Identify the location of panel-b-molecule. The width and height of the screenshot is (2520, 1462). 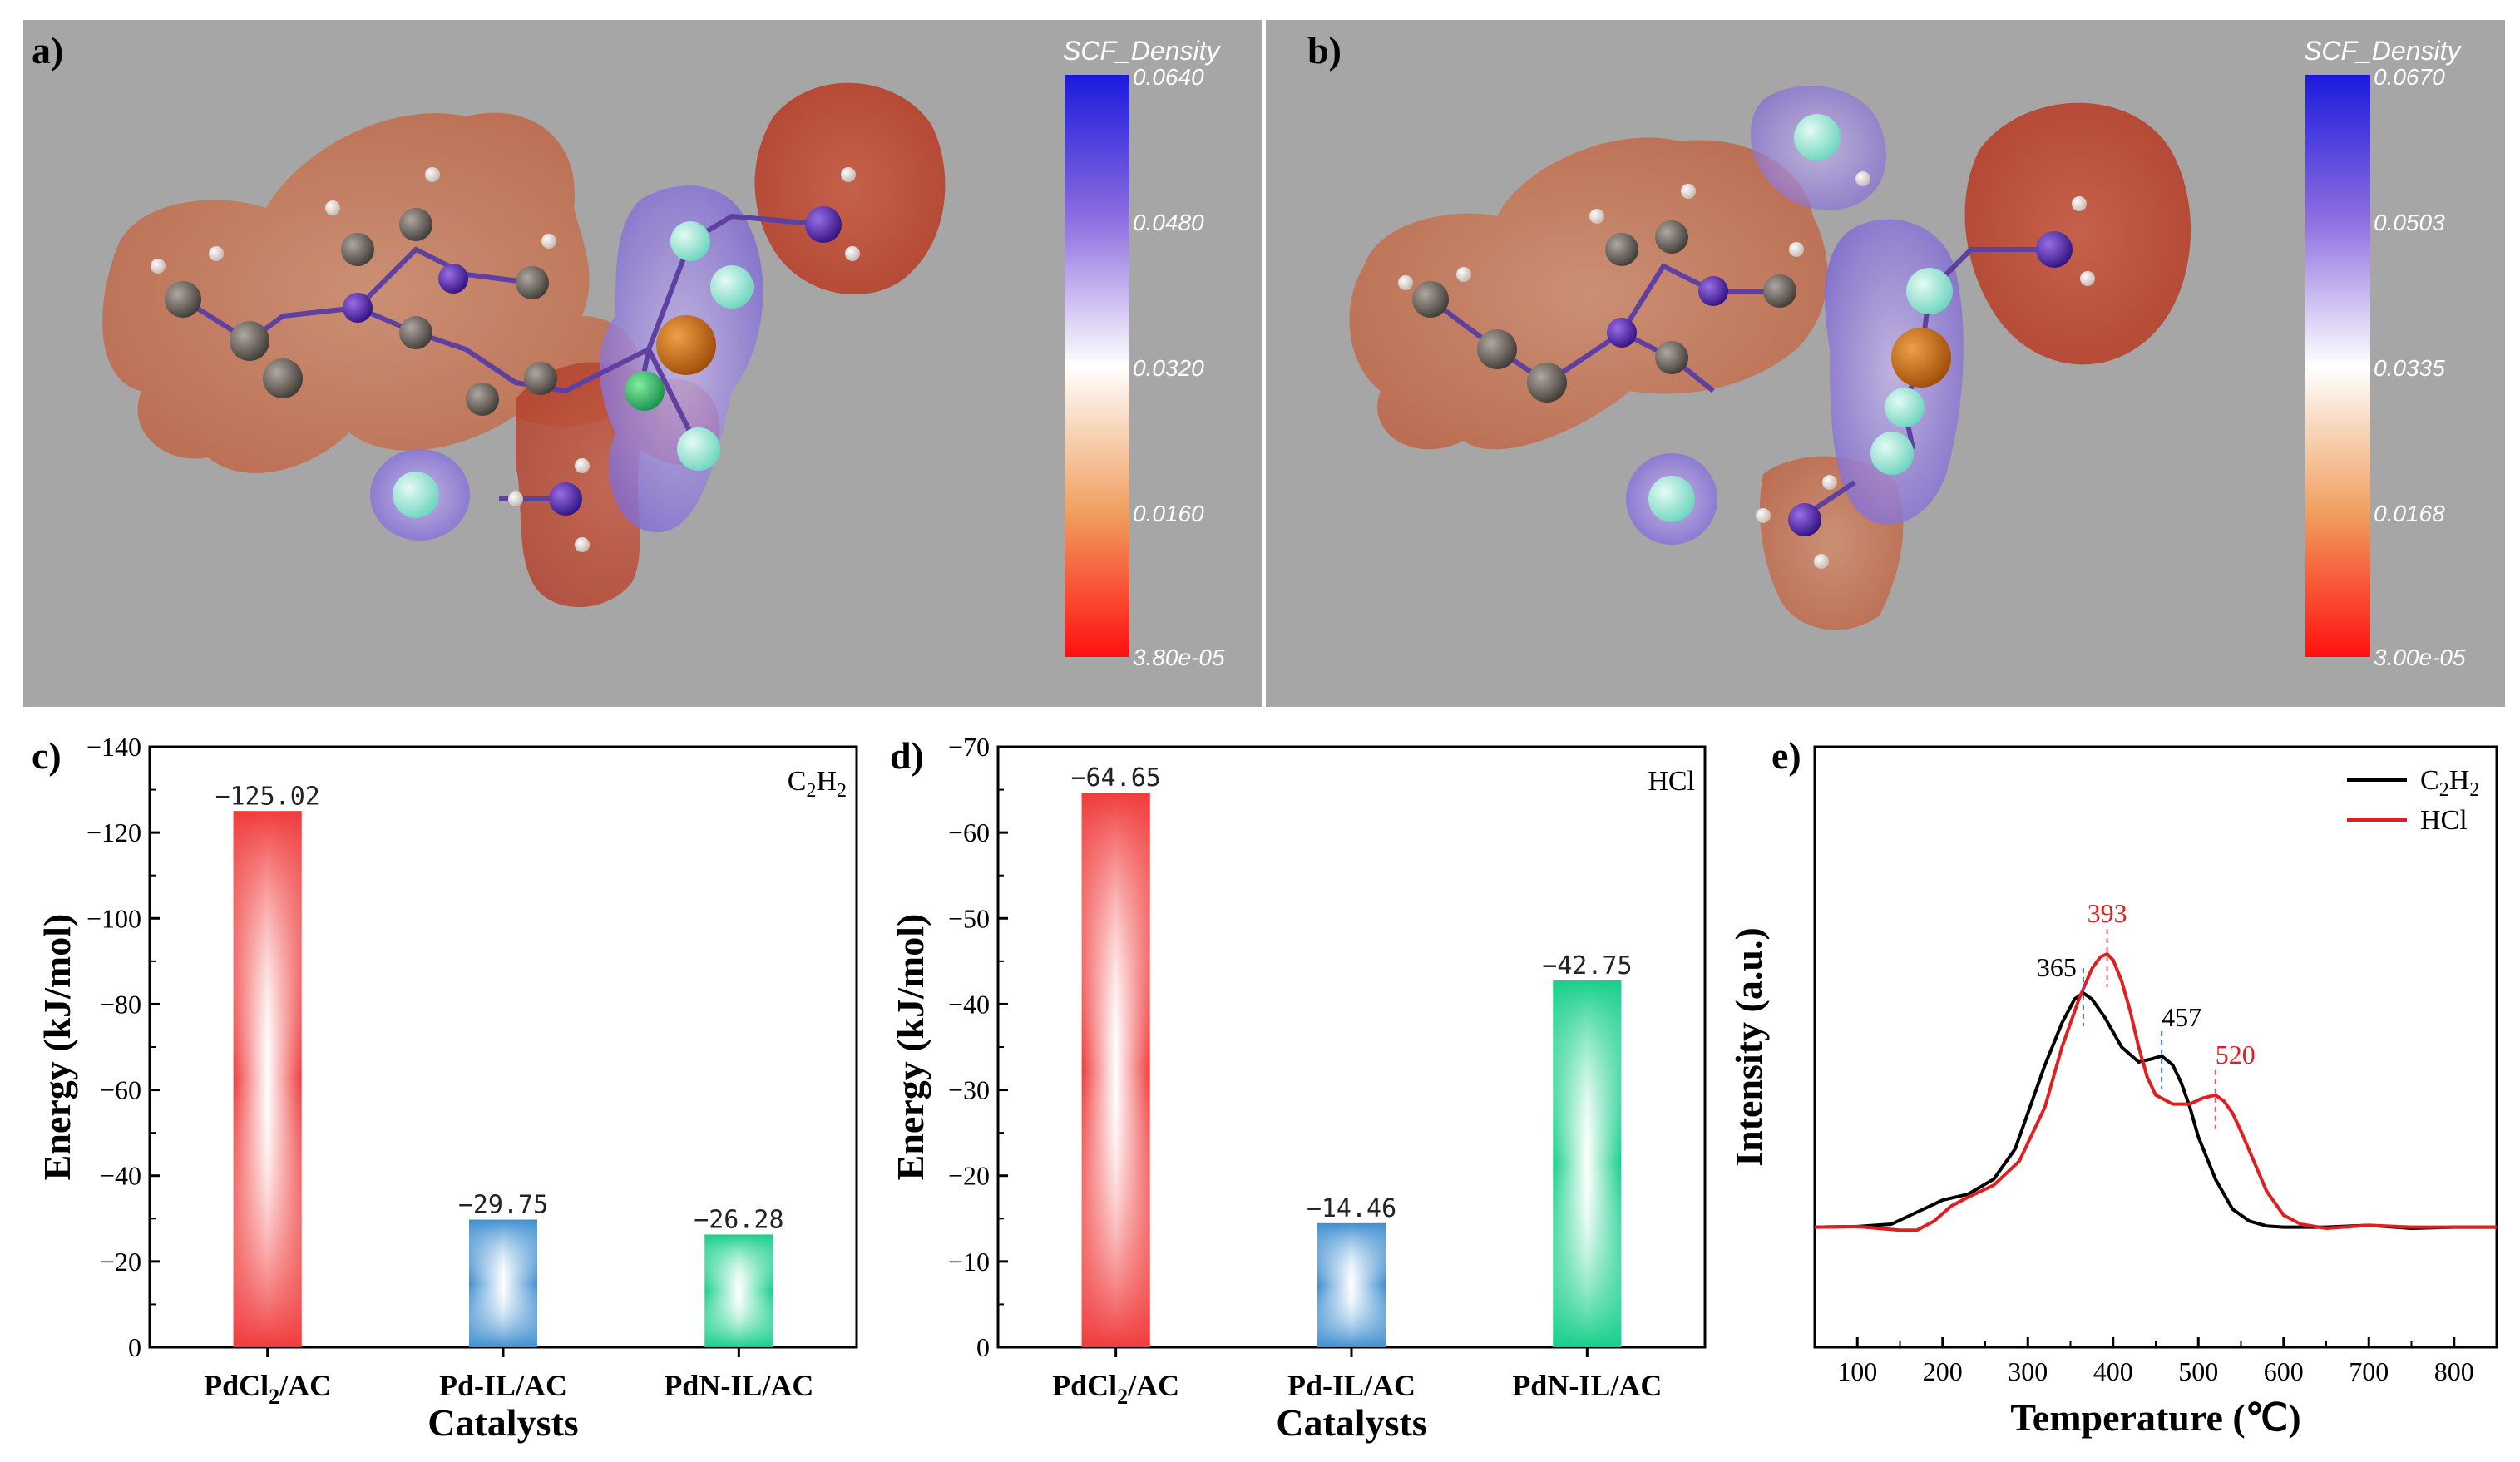
(1770, 358).